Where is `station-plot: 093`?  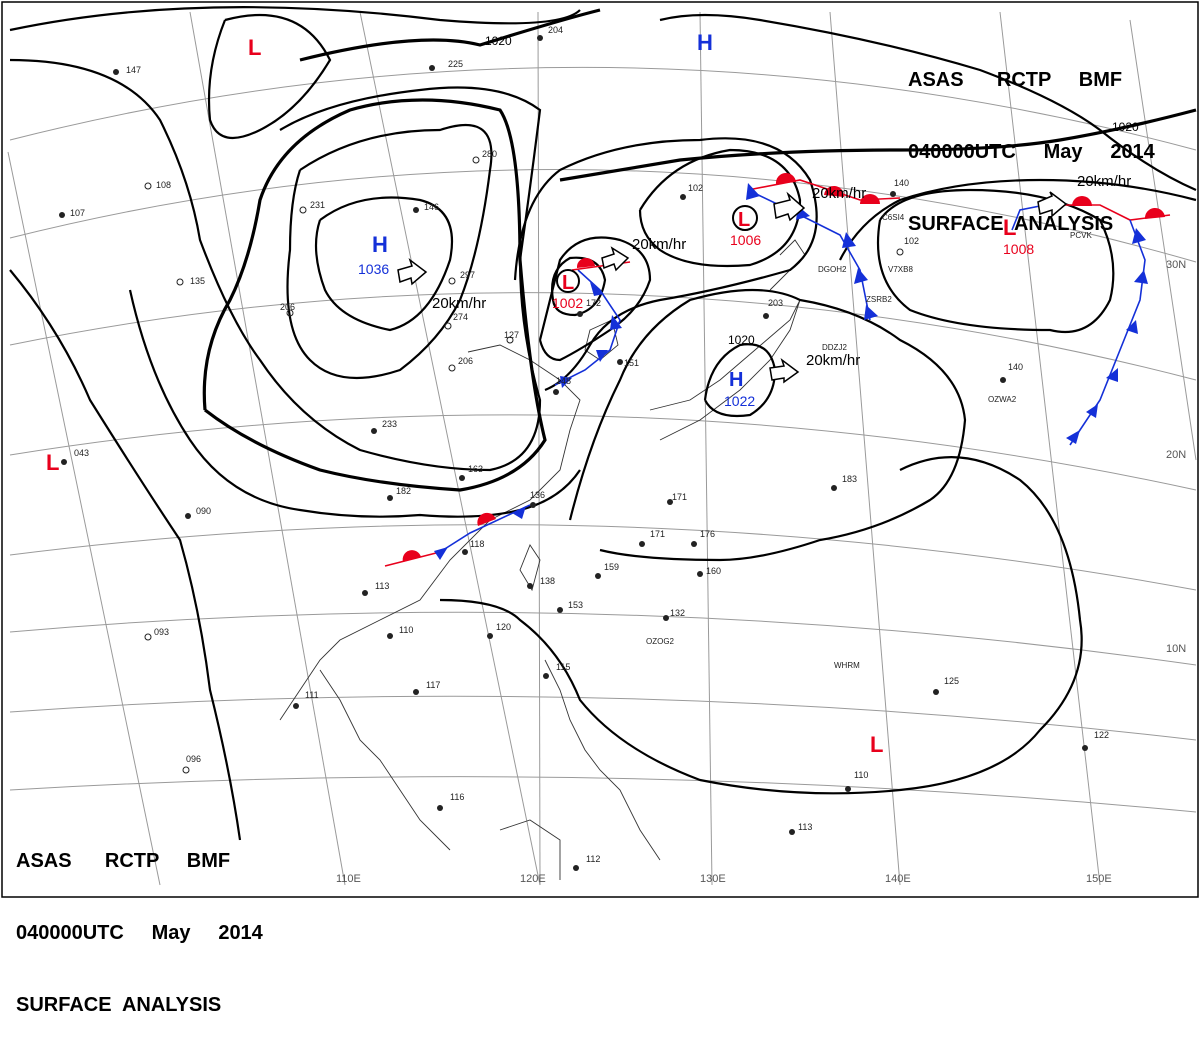 station-plot: 093 is located at coordinates (156, 634).